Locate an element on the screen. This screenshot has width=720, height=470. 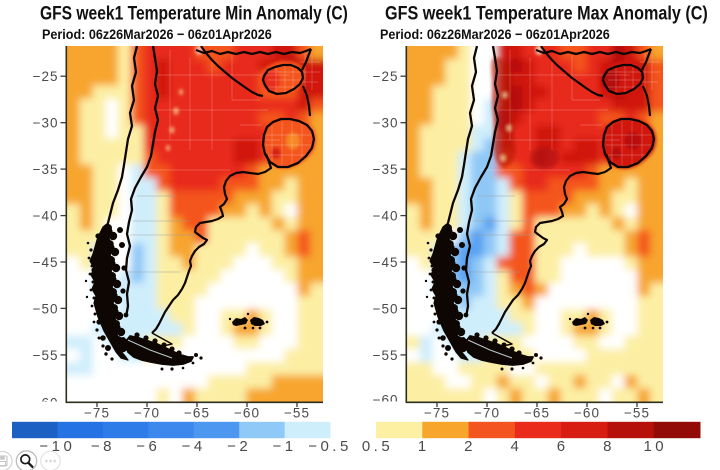
svg-text:GFS week1 Temperature Min Anom: GFS week1 Temperature Min Anomaly (C) is located at coordinates (194, 13).